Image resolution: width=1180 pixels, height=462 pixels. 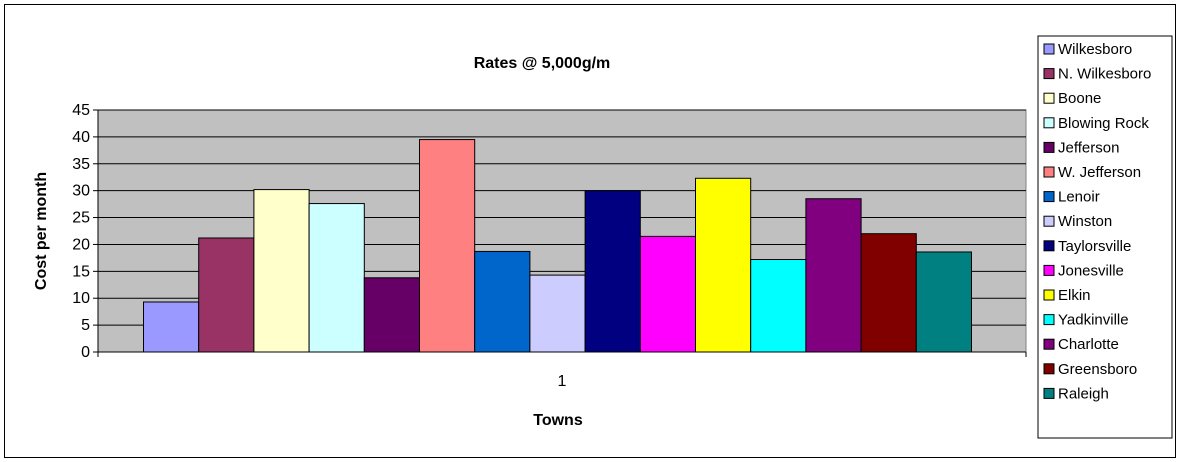 I want to click on y-axis-title: Cost per month, so click(x=41, y=231).